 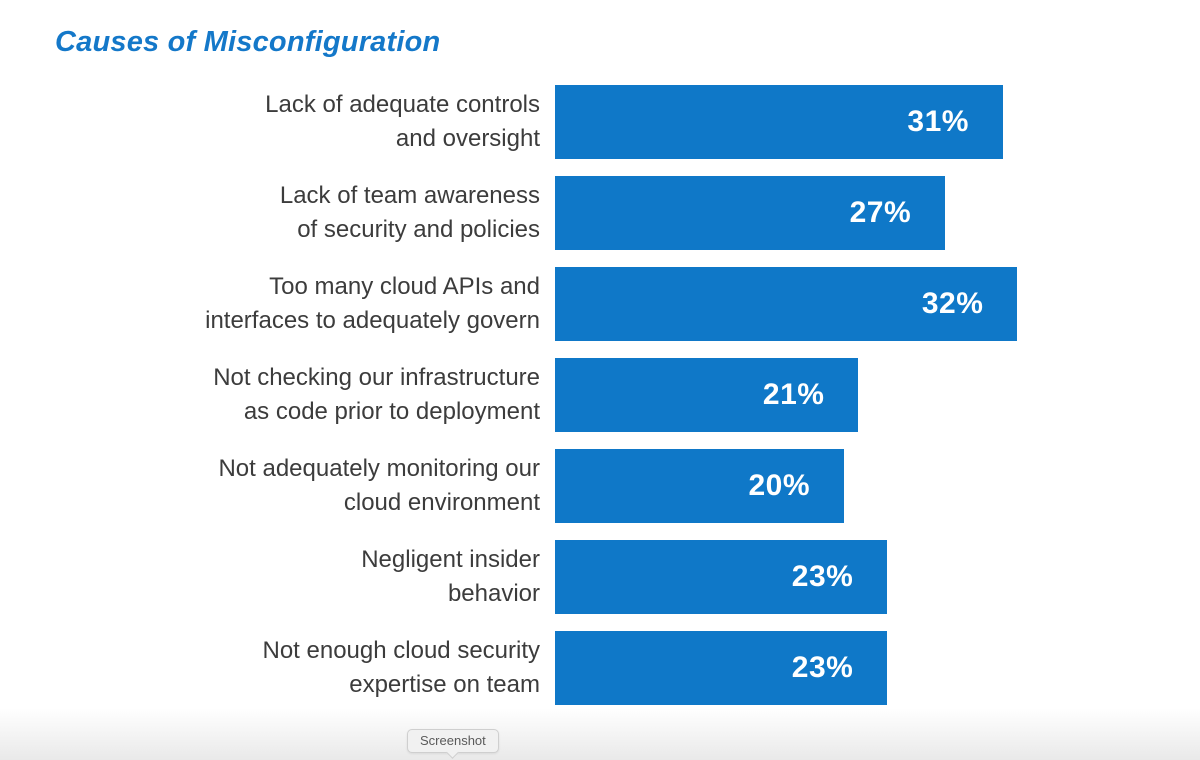 What do you see at coordinates (786, 304) in the screenshot?
I see `bar: 32%` at bounding box center [786, 304].